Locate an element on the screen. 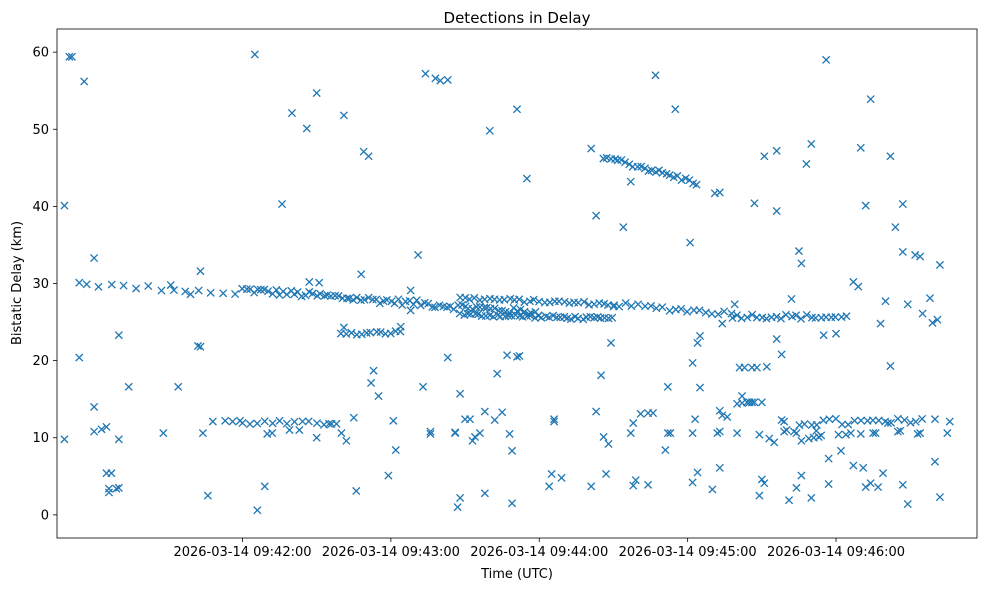 The height and width of the screenshot is (590, 989). y-tick-label: 50 is located at coordinates (40, 130).